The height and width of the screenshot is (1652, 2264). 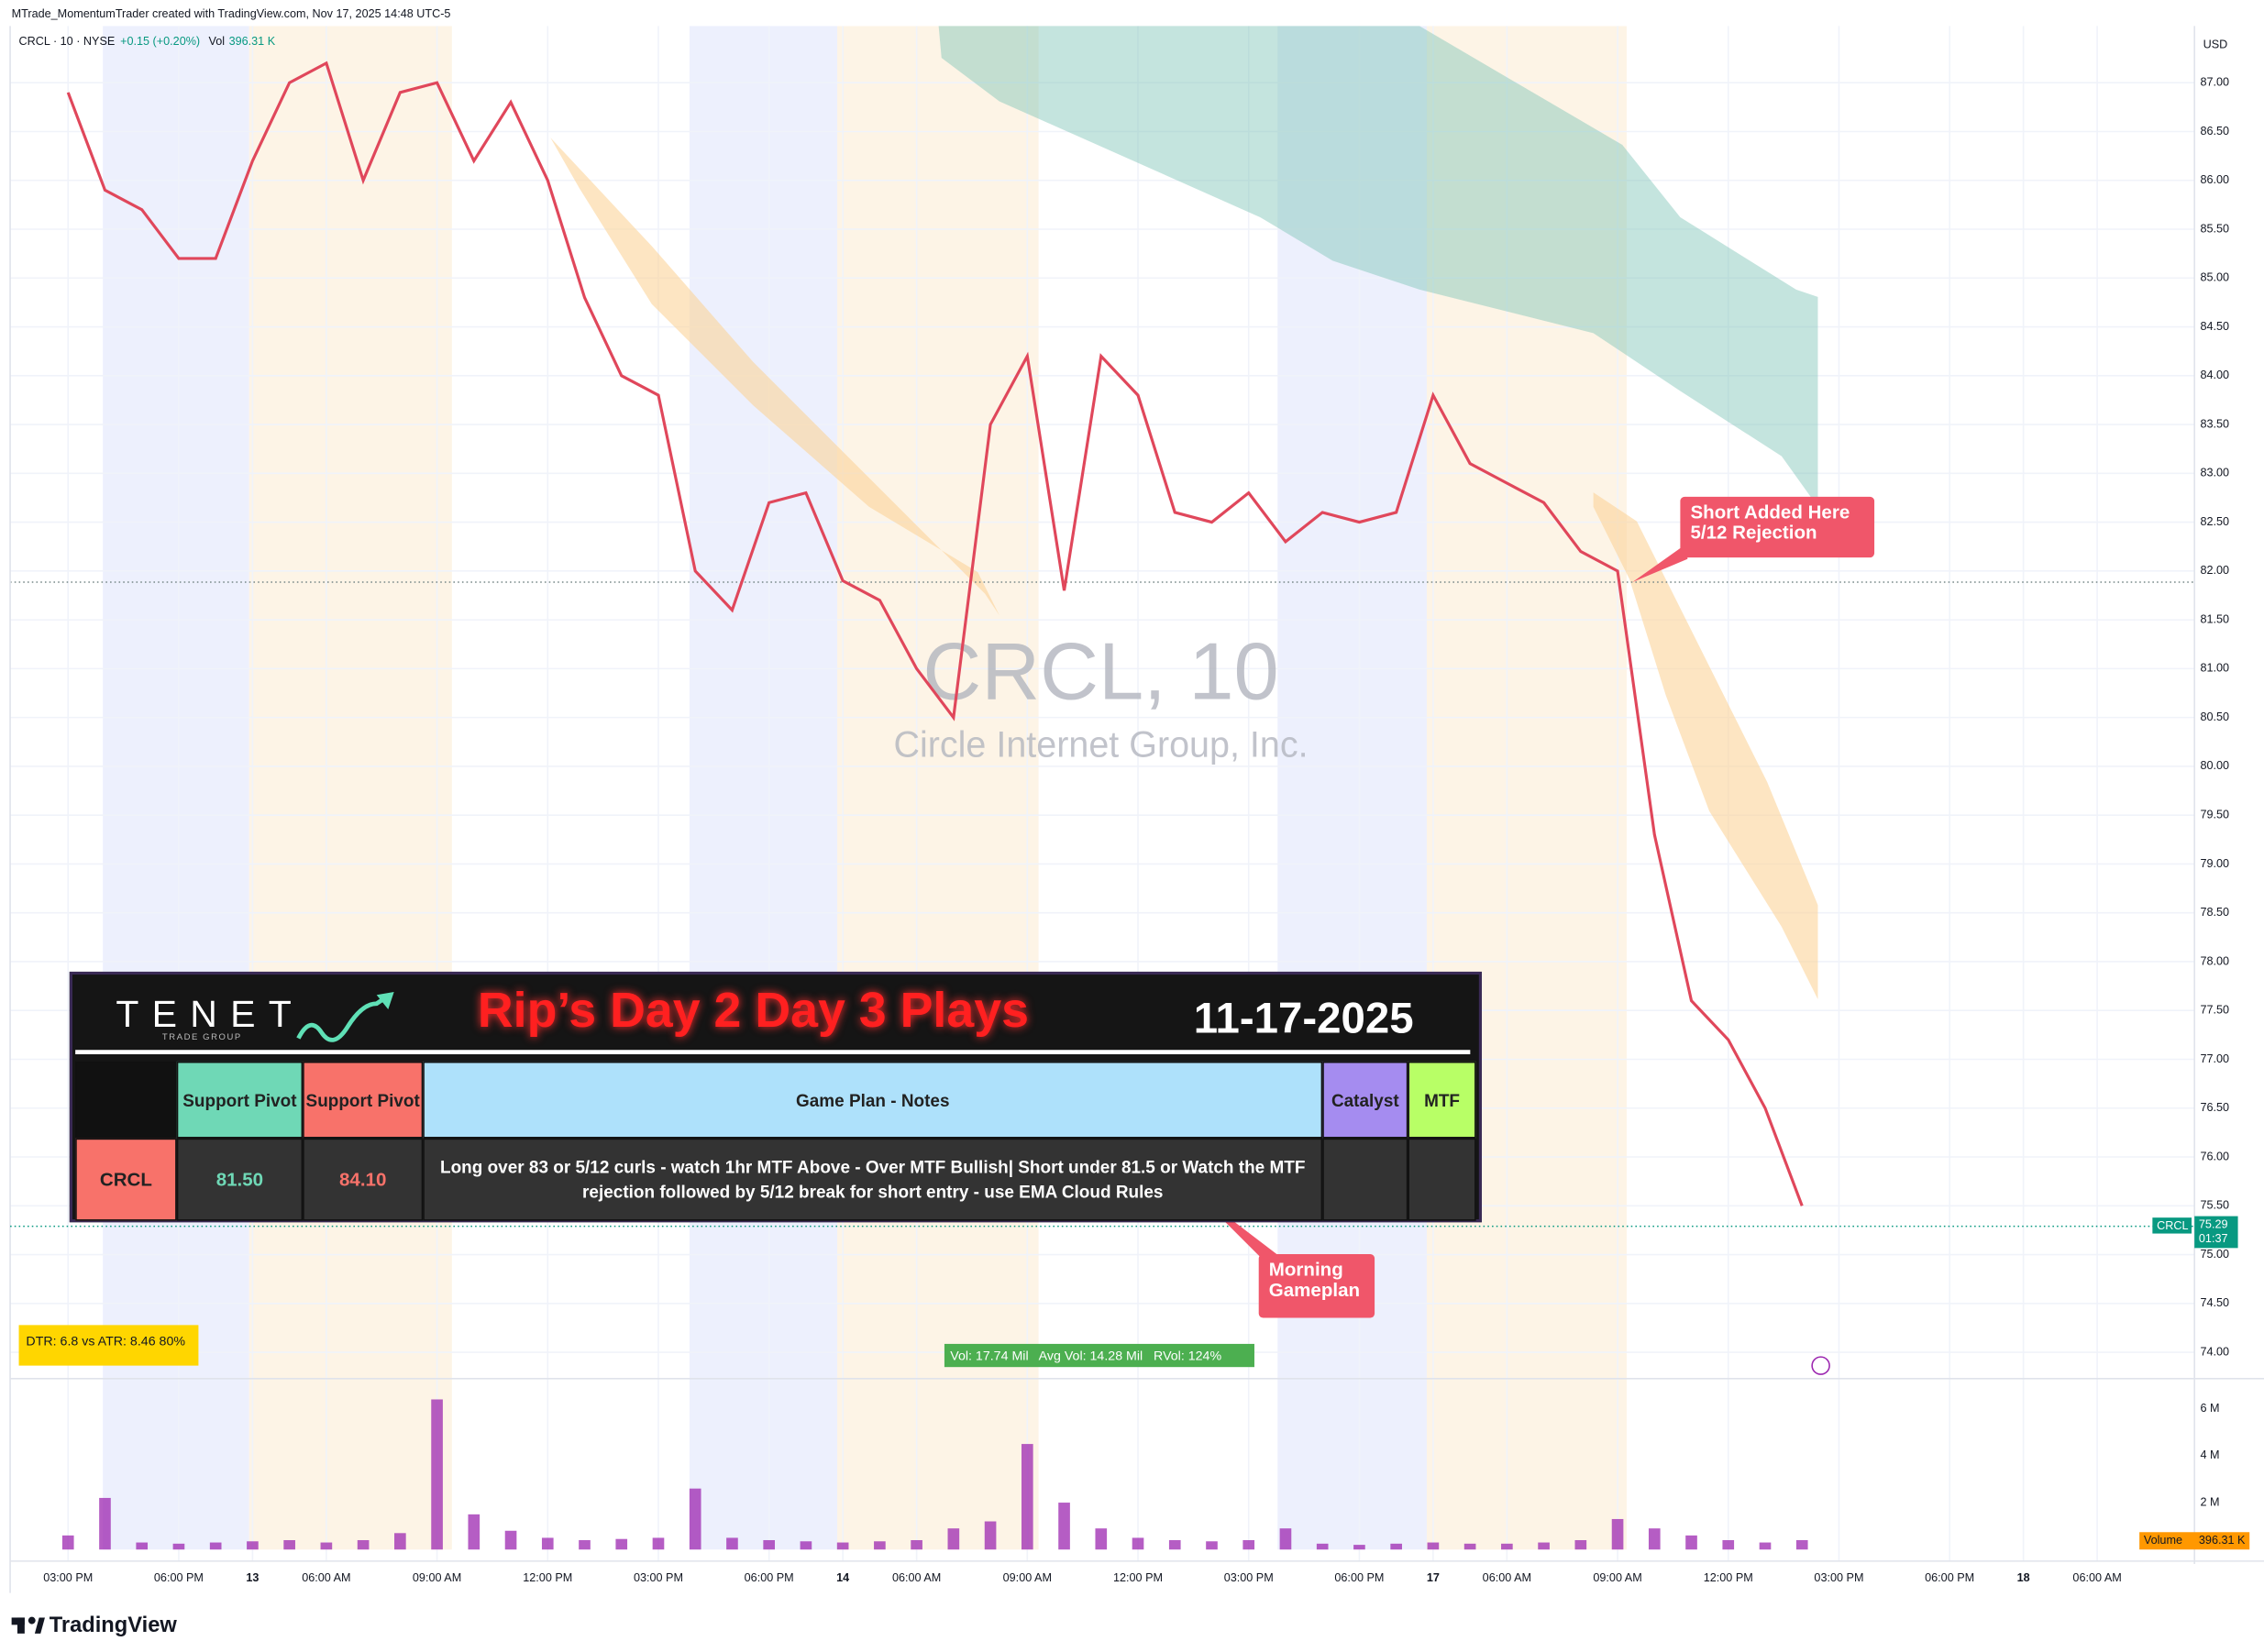 What do you see at coordinates (126, 1100) in the screenshot?
I see `header-cell` at bounding box center [126, 1100].